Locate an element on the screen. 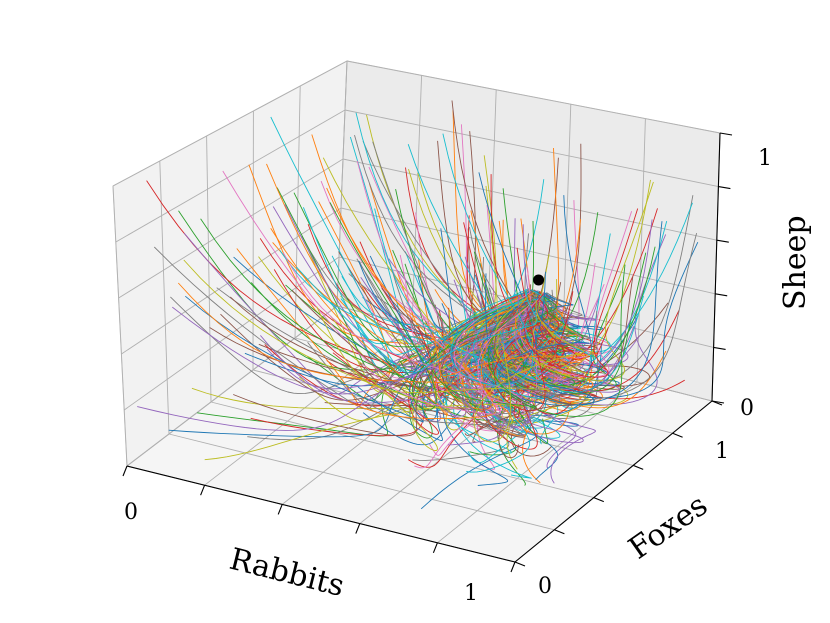  z-axis-label: Sheep is located at coordinates (795, 262).